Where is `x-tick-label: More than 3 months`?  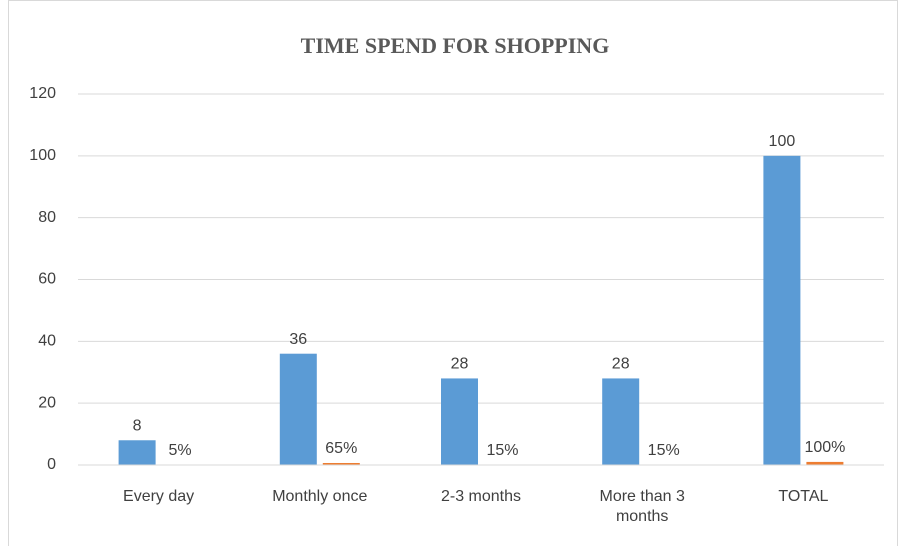
x-tick-label: More than 3 months is located at coordinates (642, 506).